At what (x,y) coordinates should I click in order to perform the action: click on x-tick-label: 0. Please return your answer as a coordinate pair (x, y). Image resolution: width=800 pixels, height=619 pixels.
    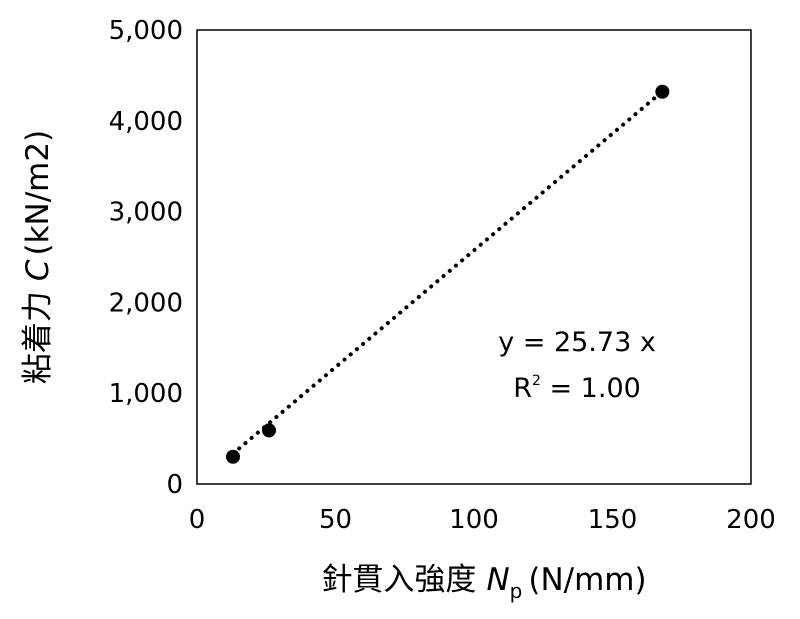
    Looking at the image, I should click on (197, 520).